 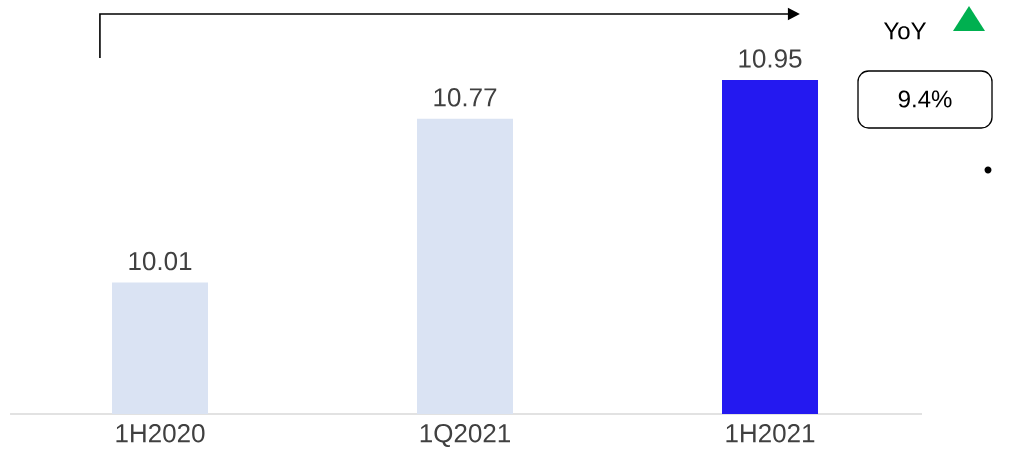 What do you see at coordinates (160, 261) in the screenshot?
I see `data-label: 10.01` at bounding box center [160, 261].